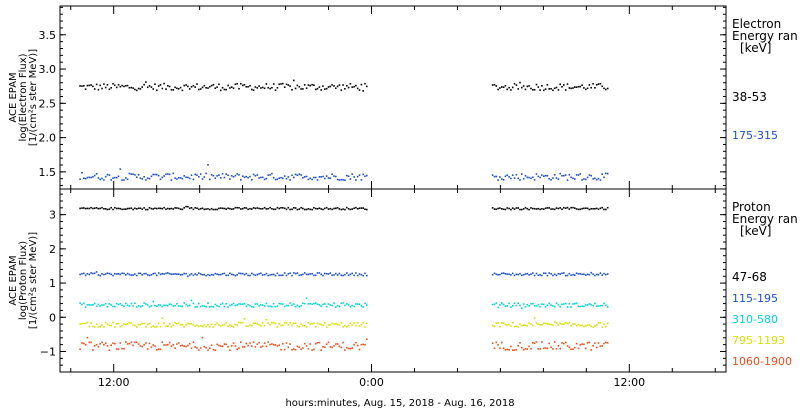 The height and width of the screenshot is (410, 800). What do you see at coordinates (48, 138) in the screenshot?
I see `y-tick-label: 2.0` at bounding box center [48, 138].